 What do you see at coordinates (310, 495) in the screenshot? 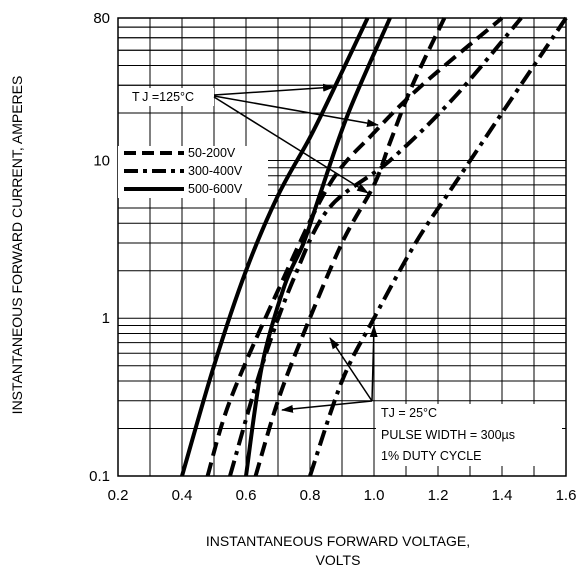
I see `x-tick-label-3: 0.8` at bounding box center [310, 495].